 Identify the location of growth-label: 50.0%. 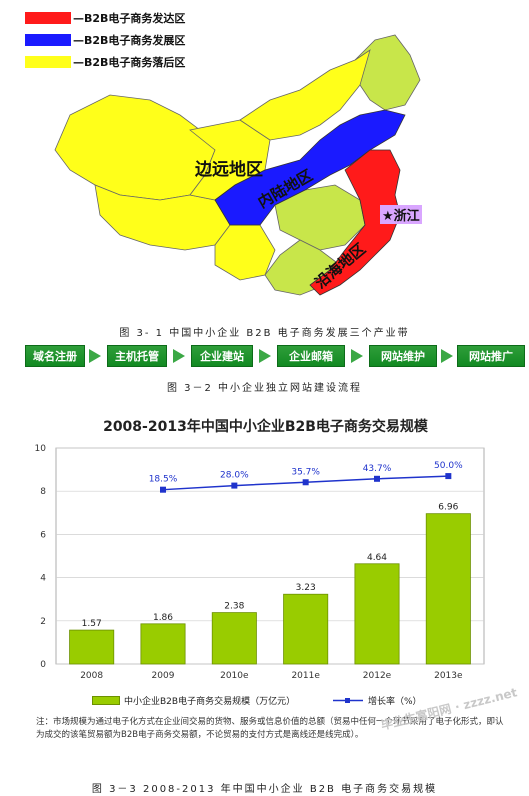
(448, 466).